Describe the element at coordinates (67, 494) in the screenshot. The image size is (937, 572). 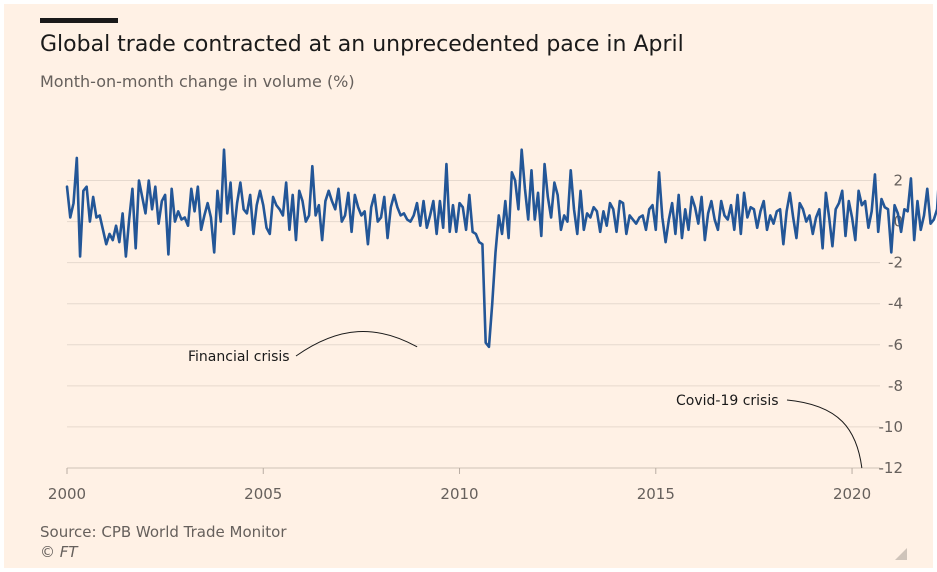
I see `x-tick-label: 2000` at that location.